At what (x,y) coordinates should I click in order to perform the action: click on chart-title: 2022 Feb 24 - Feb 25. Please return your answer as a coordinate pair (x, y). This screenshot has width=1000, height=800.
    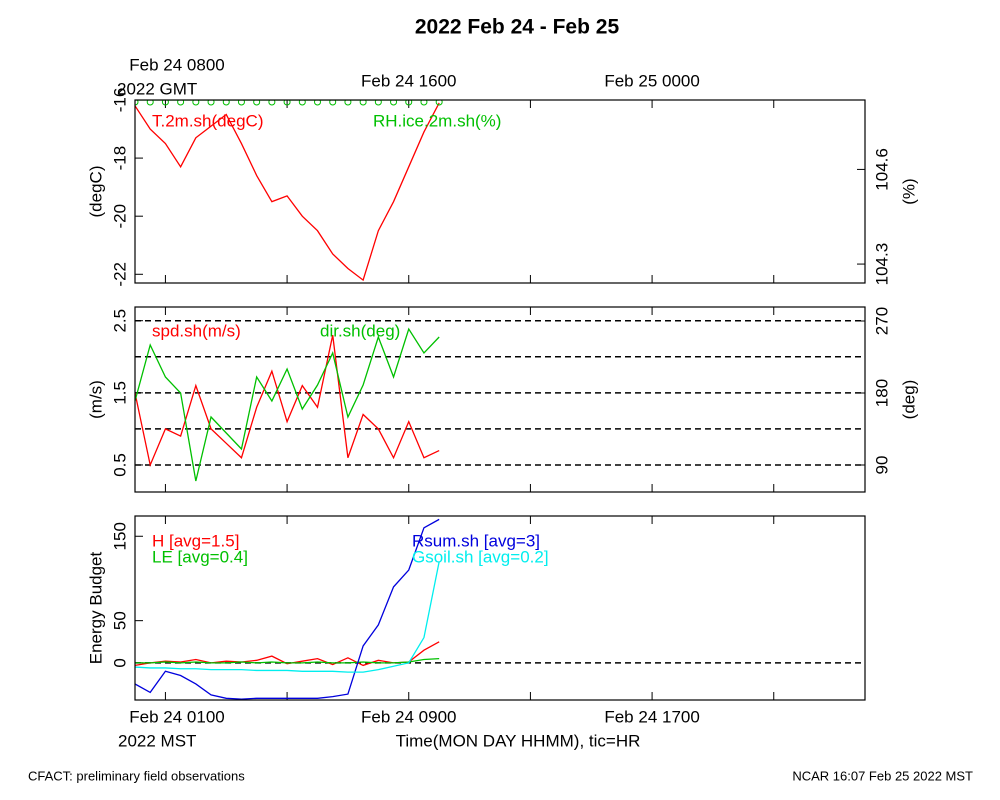
    Looking at the image, I should click on (517, 27).